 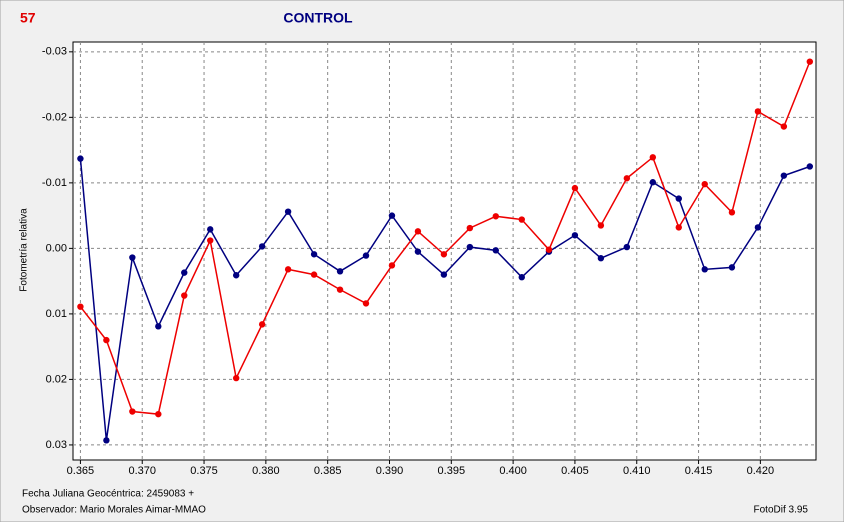 What do you see at coordinates (513, 471) in the screenshot?
I see `x-tick-label: 0.400` at bounding box center [513, 471].